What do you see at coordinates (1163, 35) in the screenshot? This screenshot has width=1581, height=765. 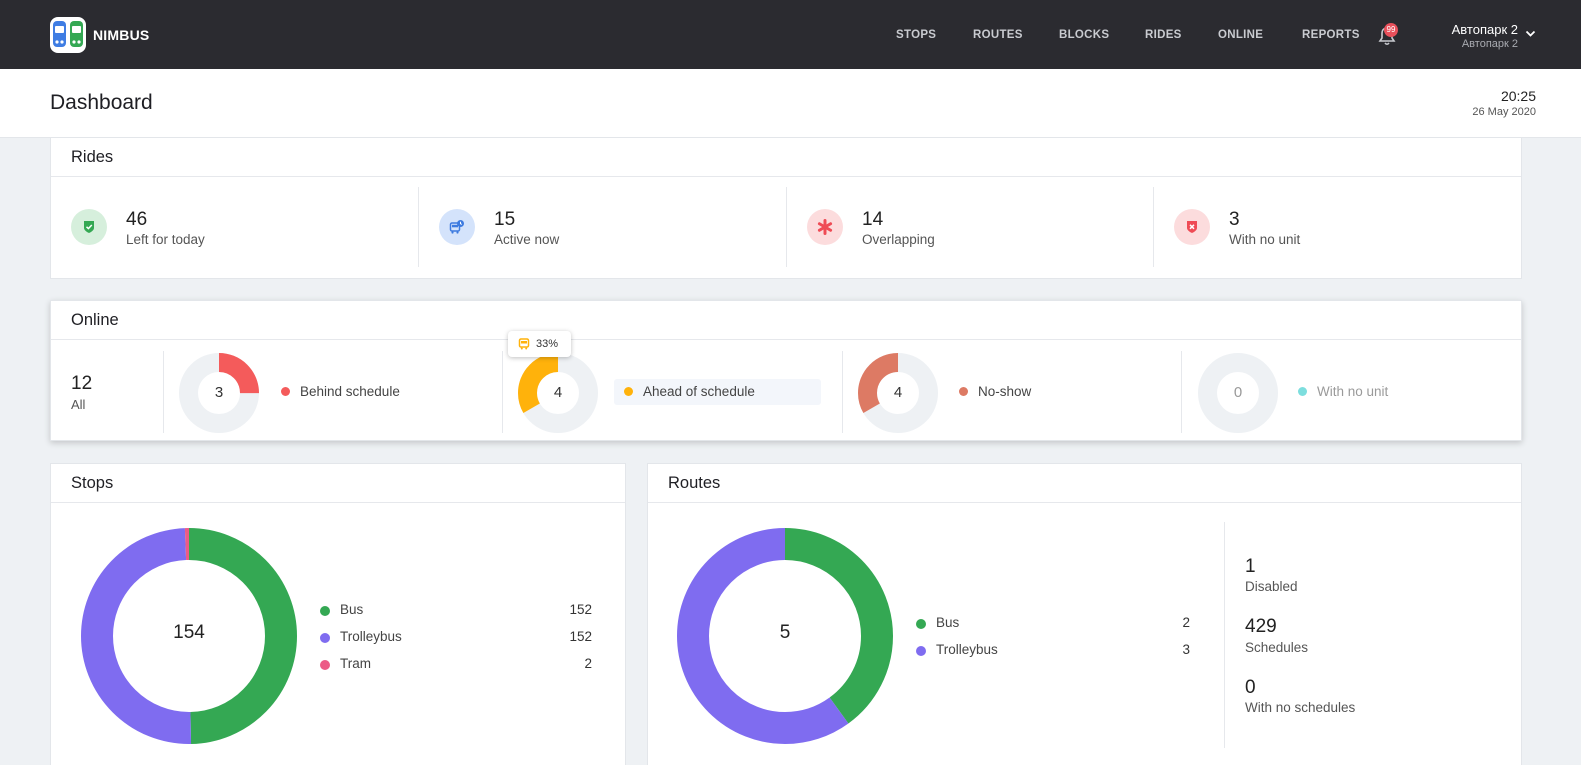 I see `nav-rides: RIDES` at bounding box center [1163, 35].